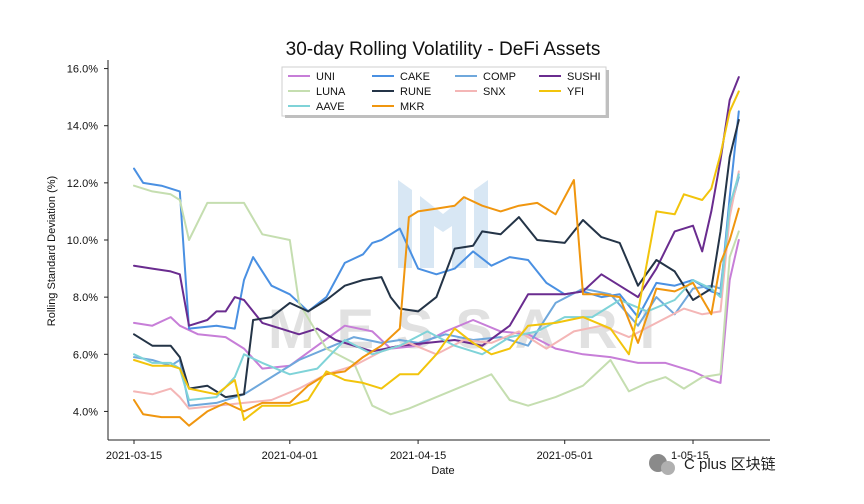 The width and height of the screenshot is (864, 504). I want to click on legend-label-sushi: SUSHI, so click(584, 77).